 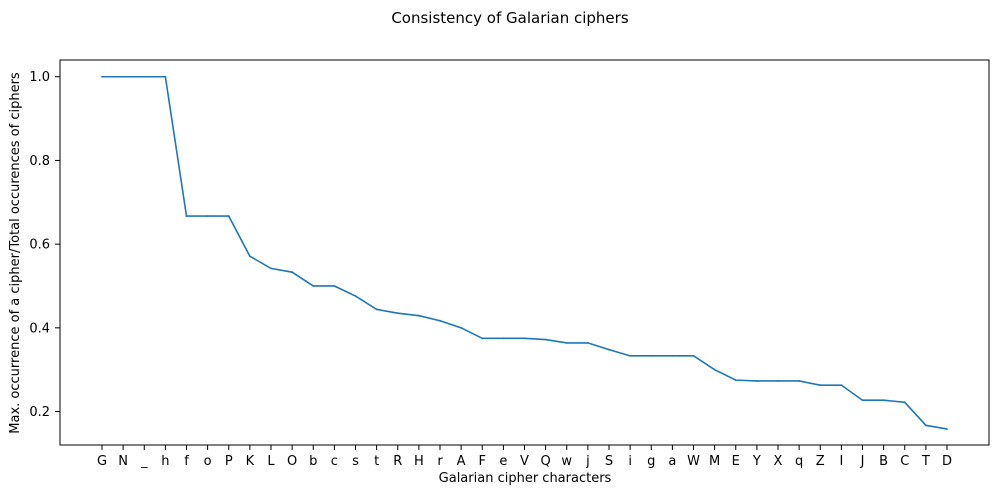 I want to click on x-tick-label: A, so click(x=461, y=461).